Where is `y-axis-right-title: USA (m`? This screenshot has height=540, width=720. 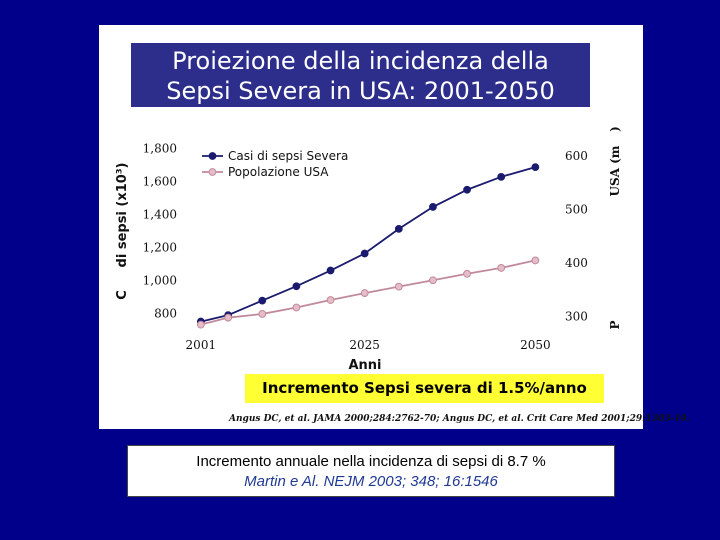
y-axis-right-title: USA (m is located at coordinates (615, 170).